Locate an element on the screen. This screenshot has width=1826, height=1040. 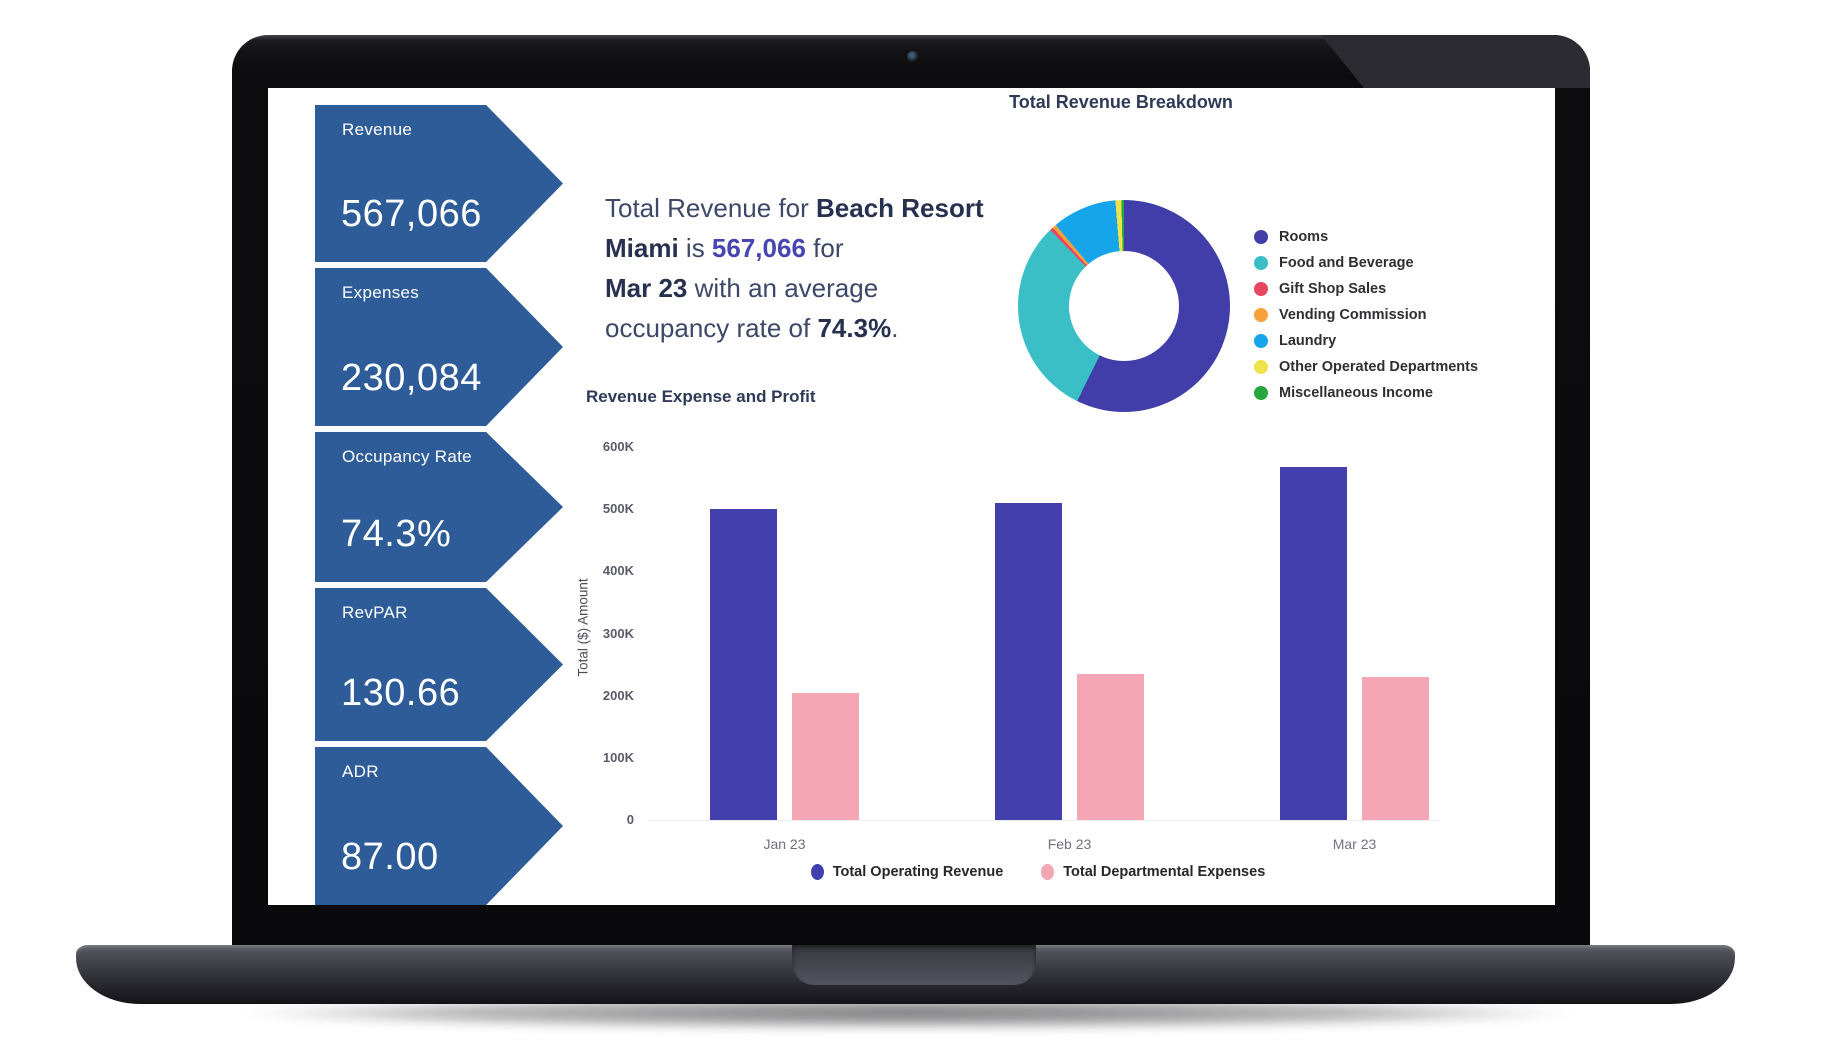
legend-label: Total Departmental Expenses is located at coordinates (1164, 872).